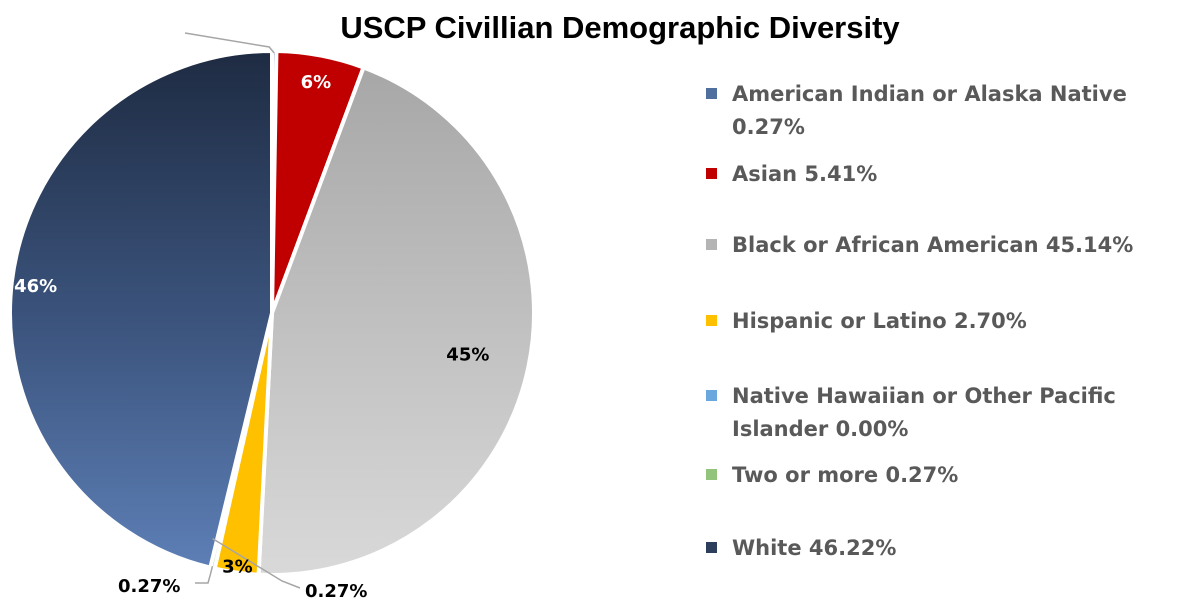 This screenshot has height=601, width=1177. I want to click on legend-item: Two or more 0.27%, so click(934, 475).